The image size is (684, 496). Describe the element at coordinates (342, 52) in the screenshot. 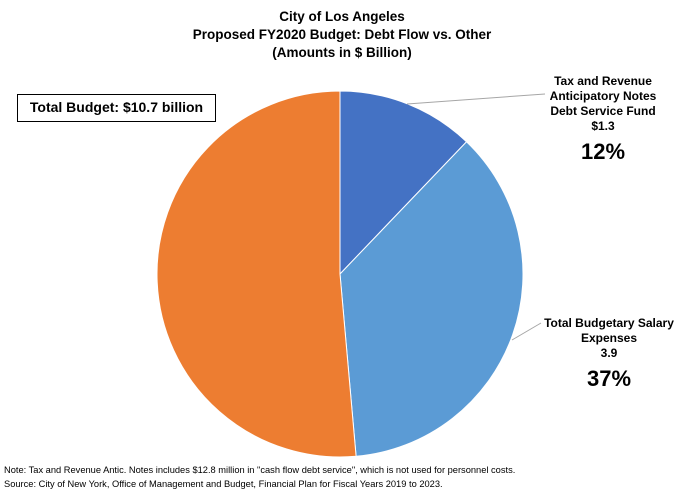

I see `title-line-3: (Amounts in $ Billion)` at that location.